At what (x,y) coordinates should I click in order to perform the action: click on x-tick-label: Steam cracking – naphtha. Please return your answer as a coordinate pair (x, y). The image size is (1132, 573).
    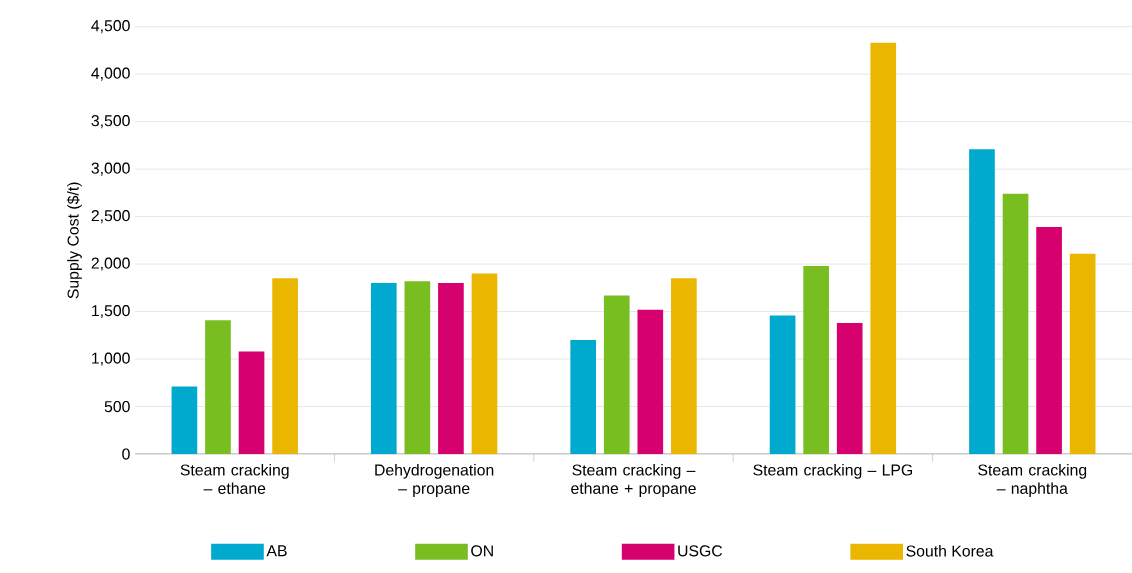
    Looking at the image, I should click on (1032, 480).